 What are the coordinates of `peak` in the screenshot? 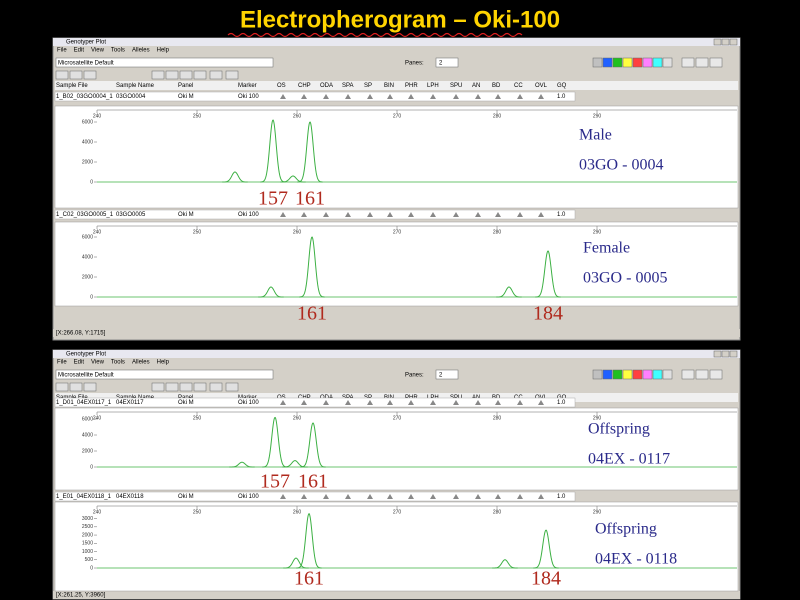 It's located at (275, 442).